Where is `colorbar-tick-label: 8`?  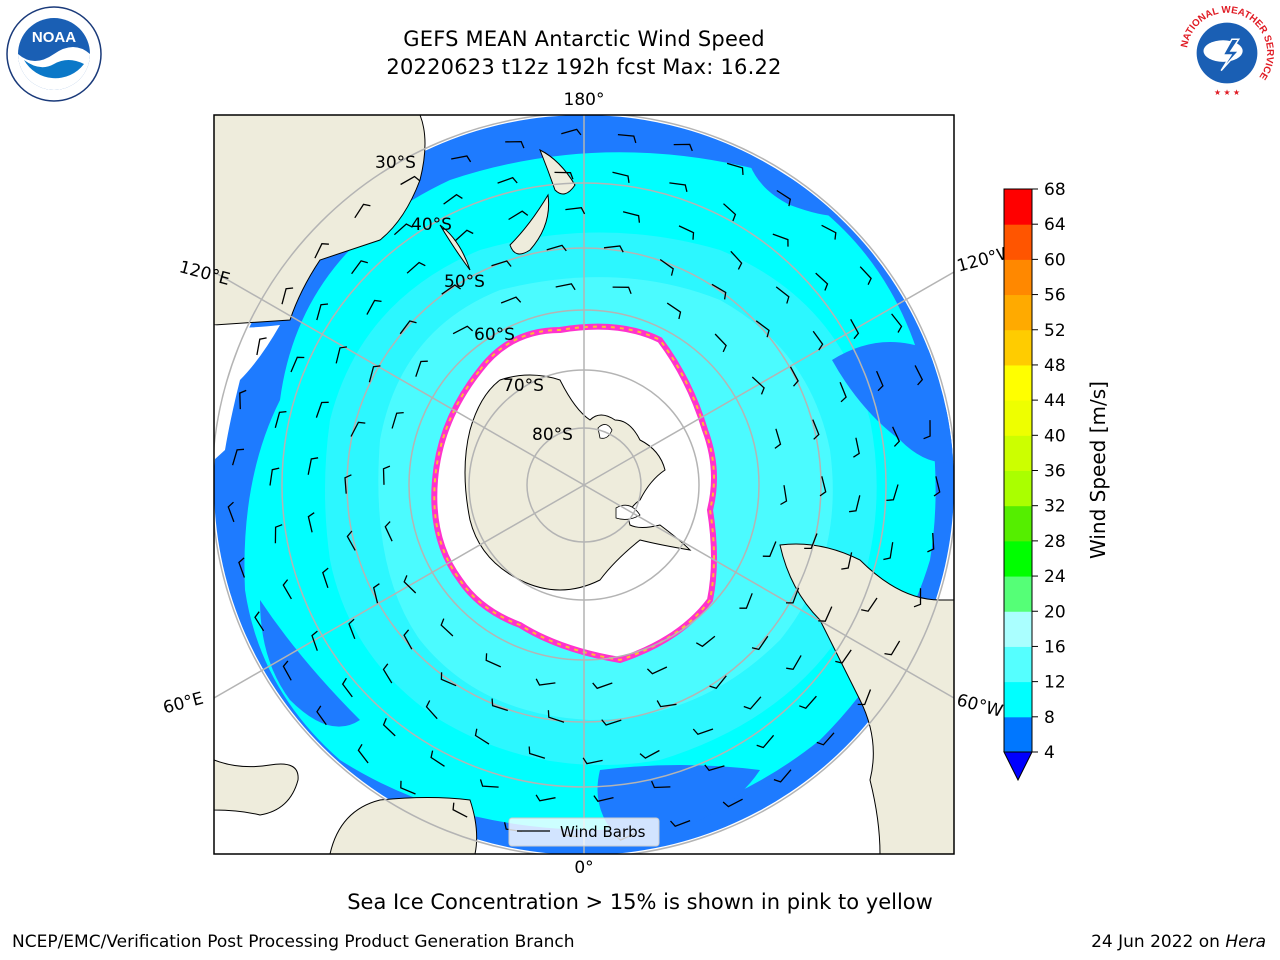 colorbar-tick-label: 8 is located at coordinates (1049, 718).